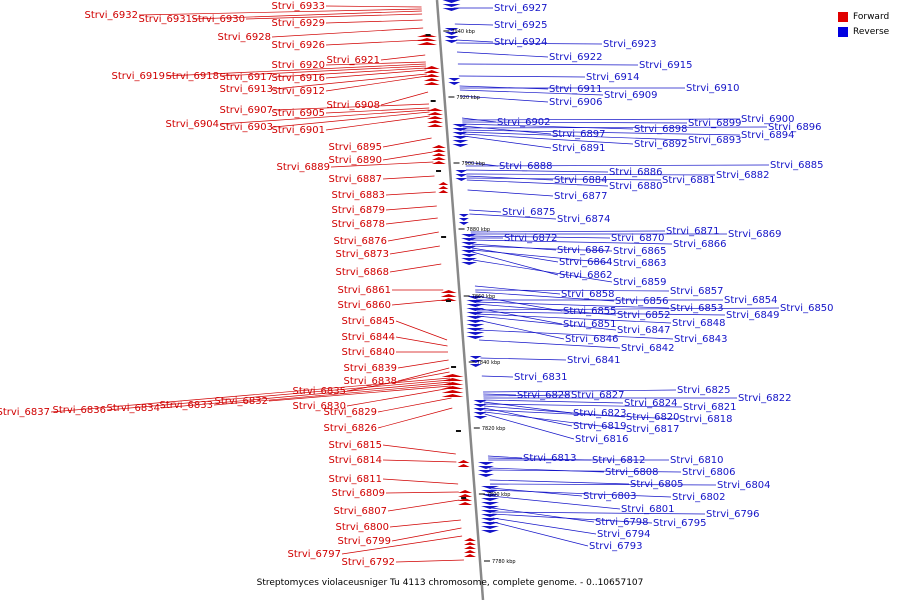  Describe the element at coordinates (499, 495) in the screenshot. I see `scale-tick-label: 7800 kbp` at that location.